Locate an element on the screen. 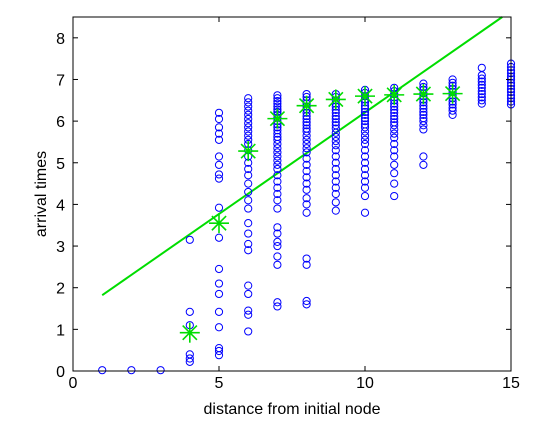  x-tick-label: 5 is located at coordinates (219, 383).